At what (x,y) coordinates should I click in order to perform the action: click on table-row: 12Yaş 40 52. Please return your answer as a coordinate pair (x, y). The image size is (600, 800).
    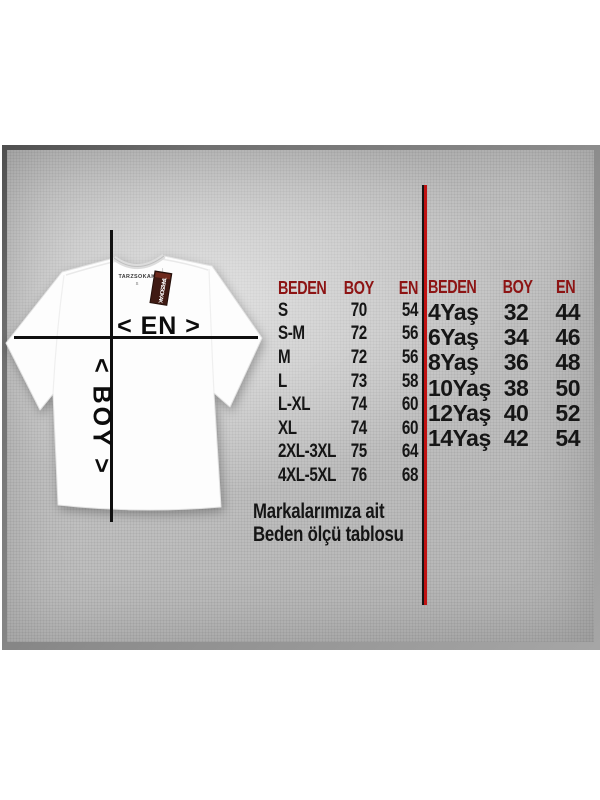
    Looking at the image, I should click on (504, 412).